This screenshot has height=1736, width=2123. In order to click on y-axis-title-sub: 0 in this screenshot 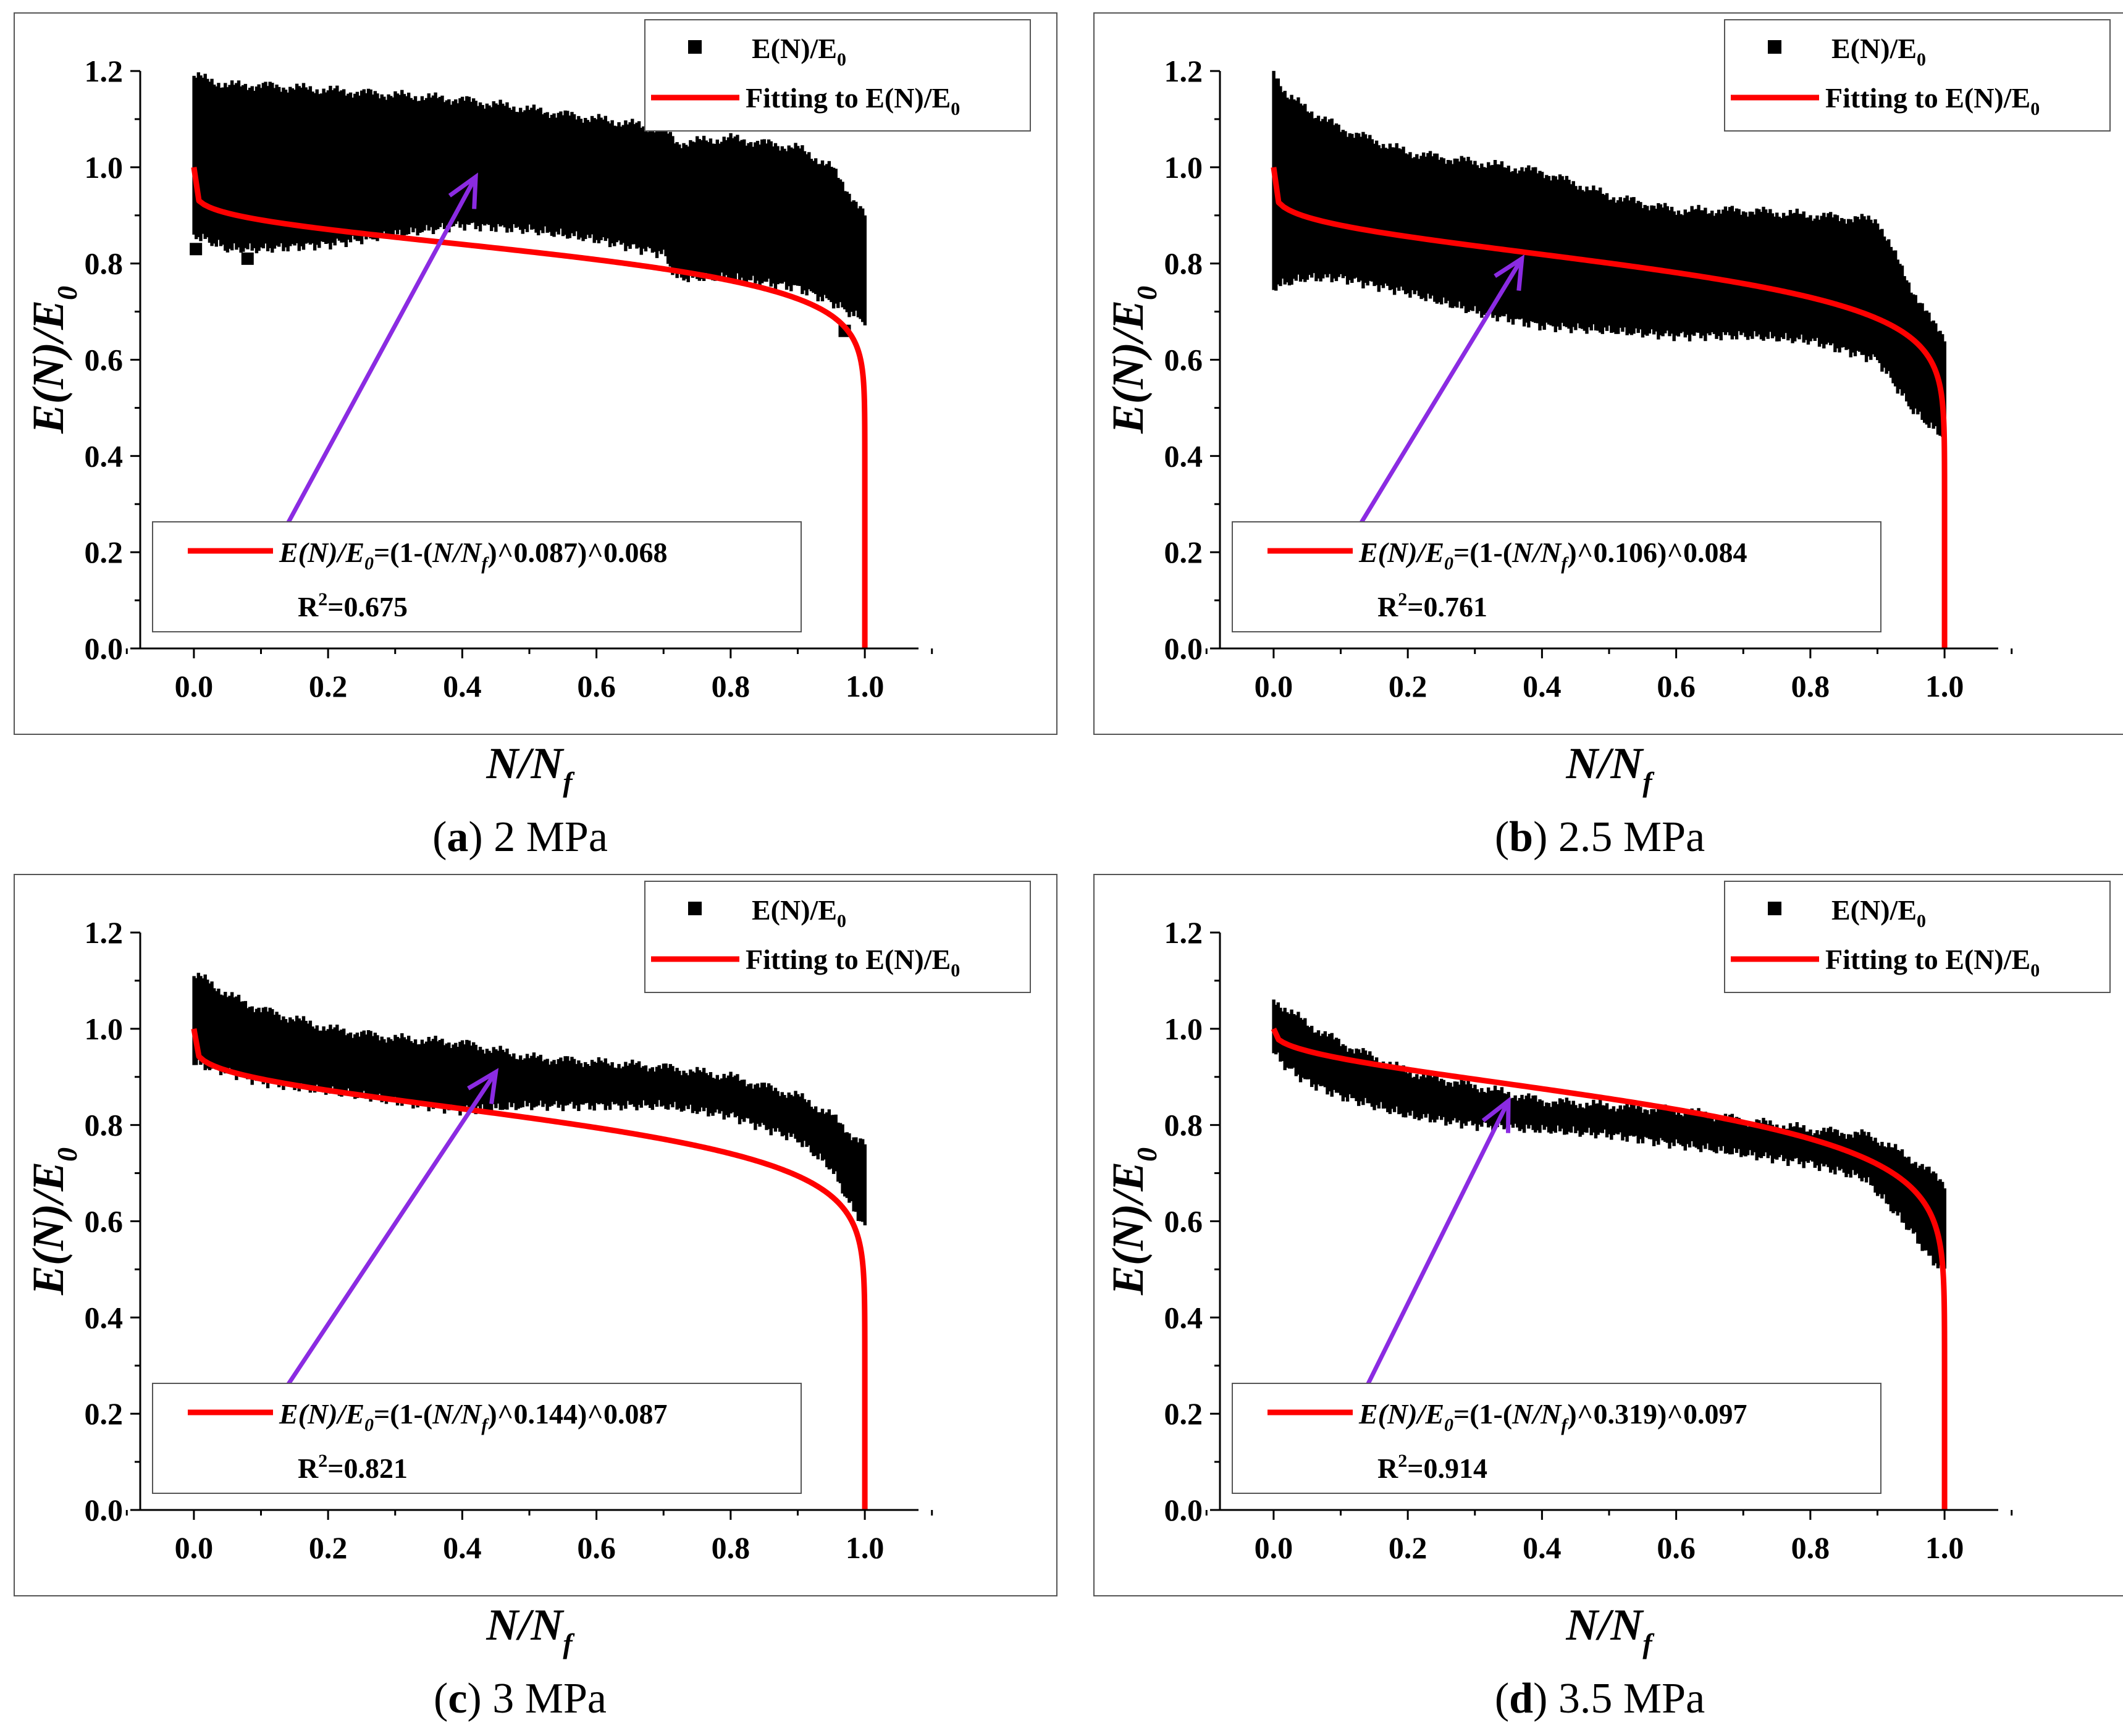, I will do `click(1146, 293)`.